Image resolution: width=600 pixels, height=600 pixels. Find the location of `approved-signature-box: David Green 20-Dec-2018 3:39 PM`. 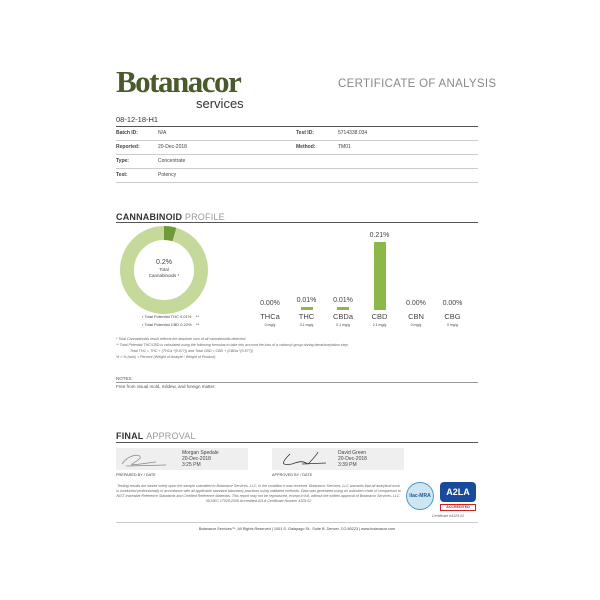

approved-signature-box: David Green 20-Dec-2018 3:39 PM is located at coordinates (338, 459).